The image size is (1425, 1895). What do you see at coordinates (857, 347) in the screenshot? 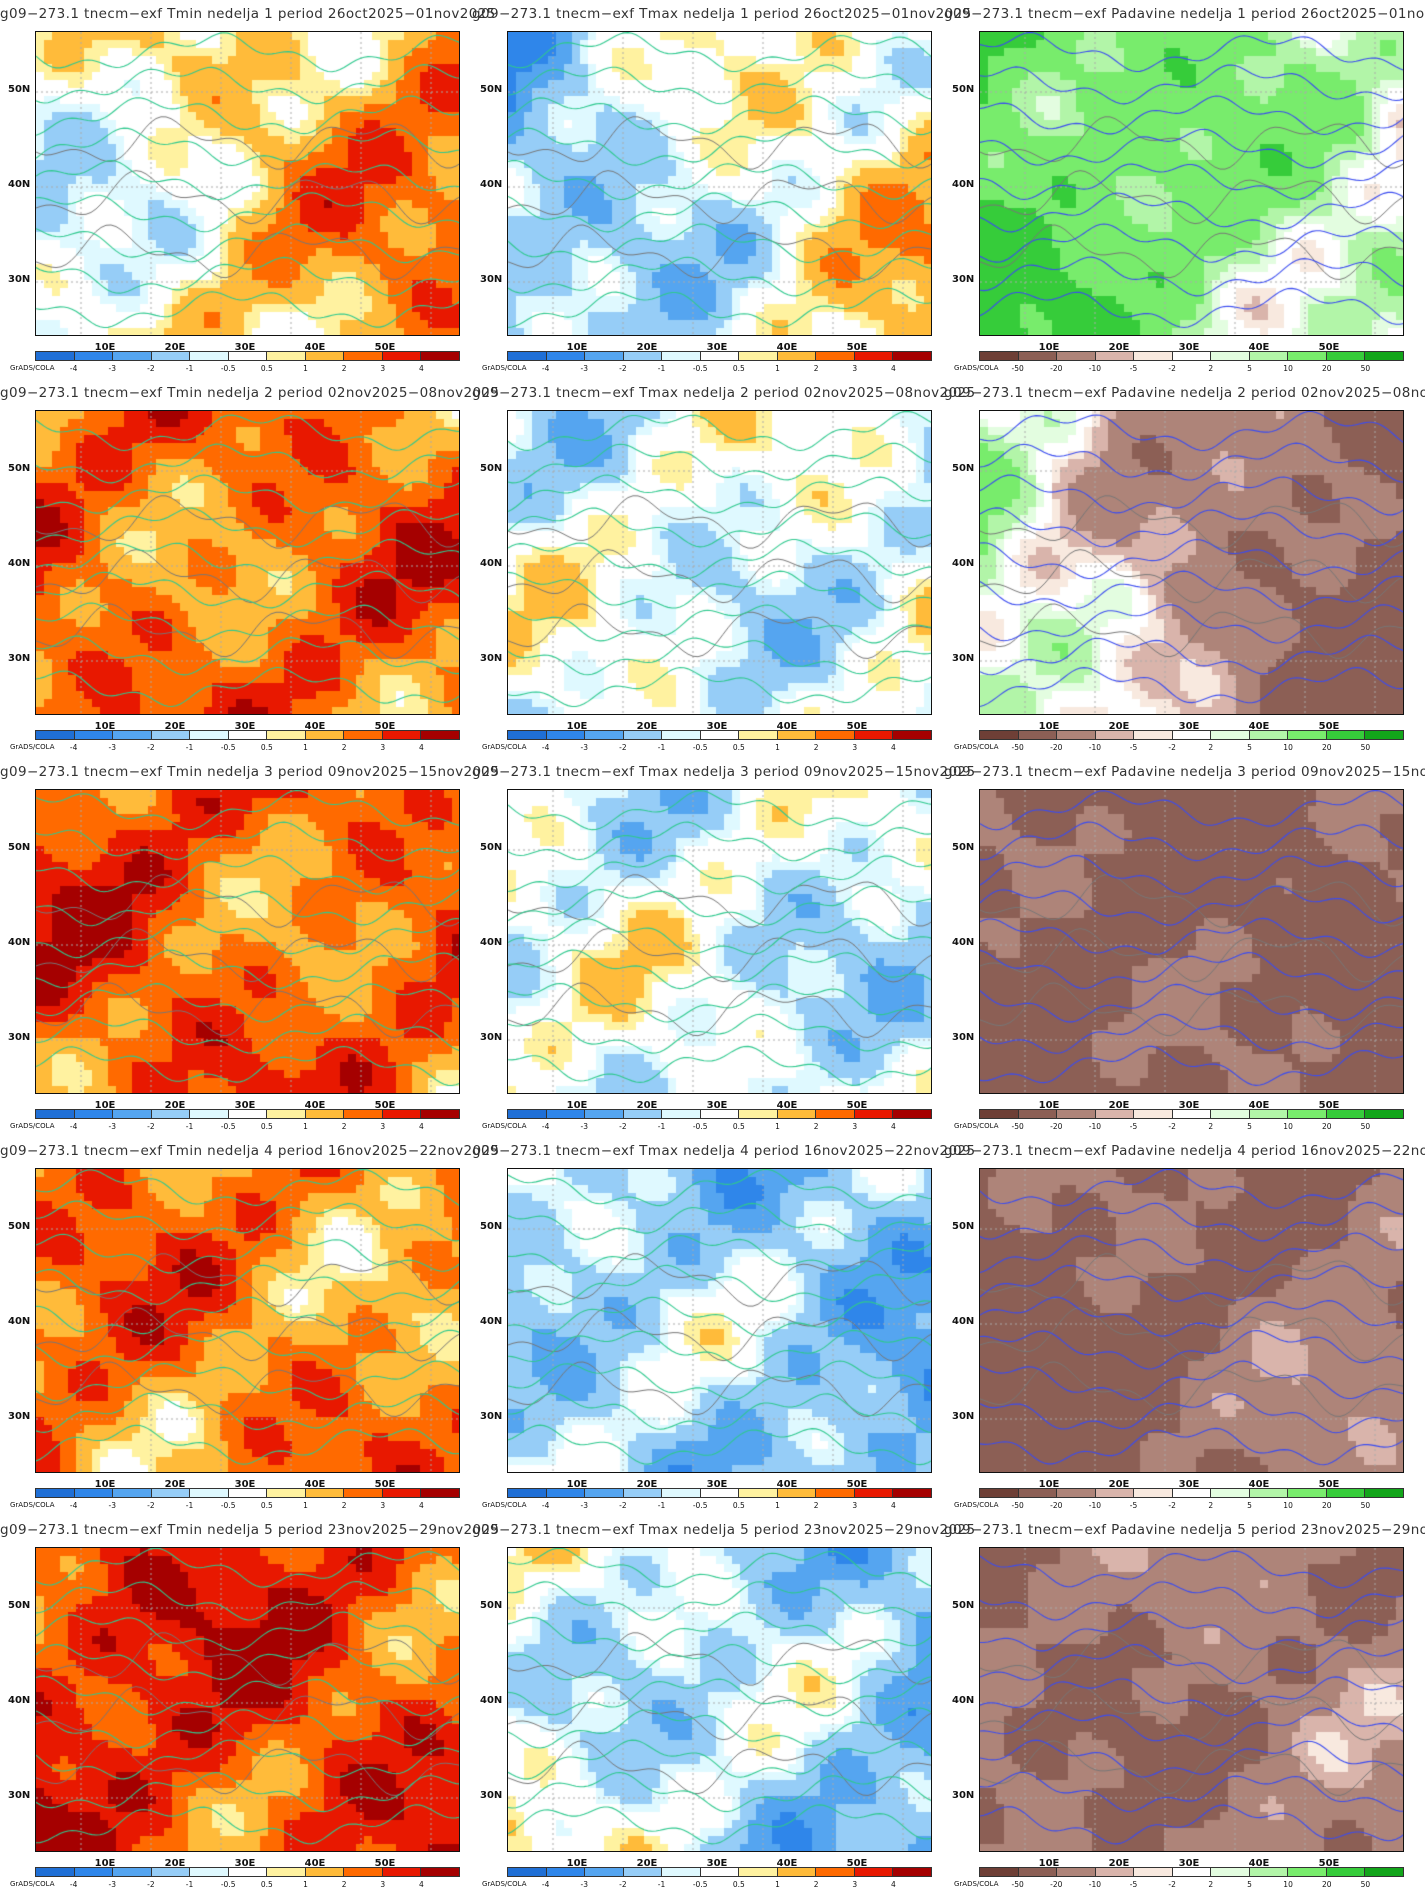
I see `lon-tick-label: 50E` at bounding box center [857, 347].